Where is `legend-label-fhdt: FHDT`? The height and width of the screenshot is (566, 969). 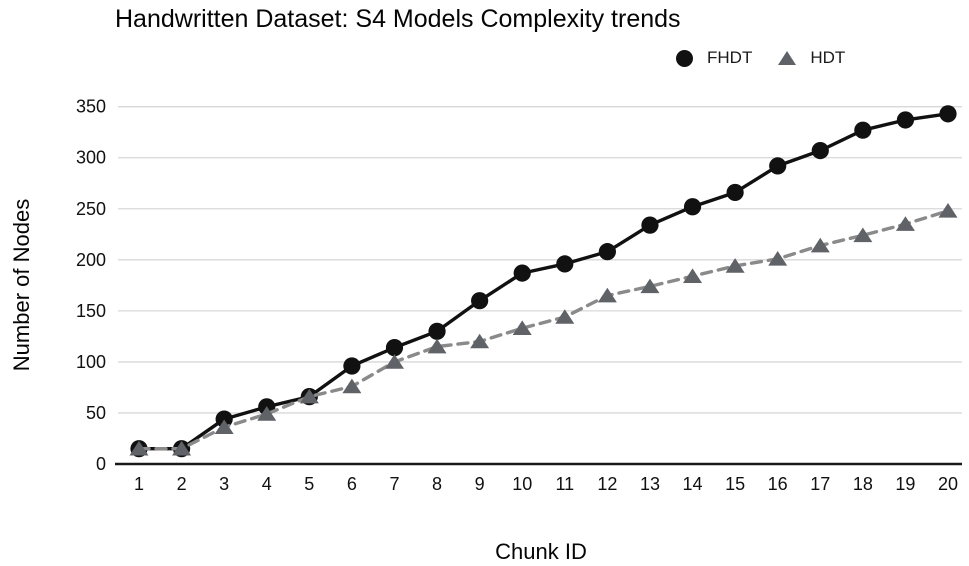 legend-label-fhdt: FHDT is located at coordinates (730, 57).